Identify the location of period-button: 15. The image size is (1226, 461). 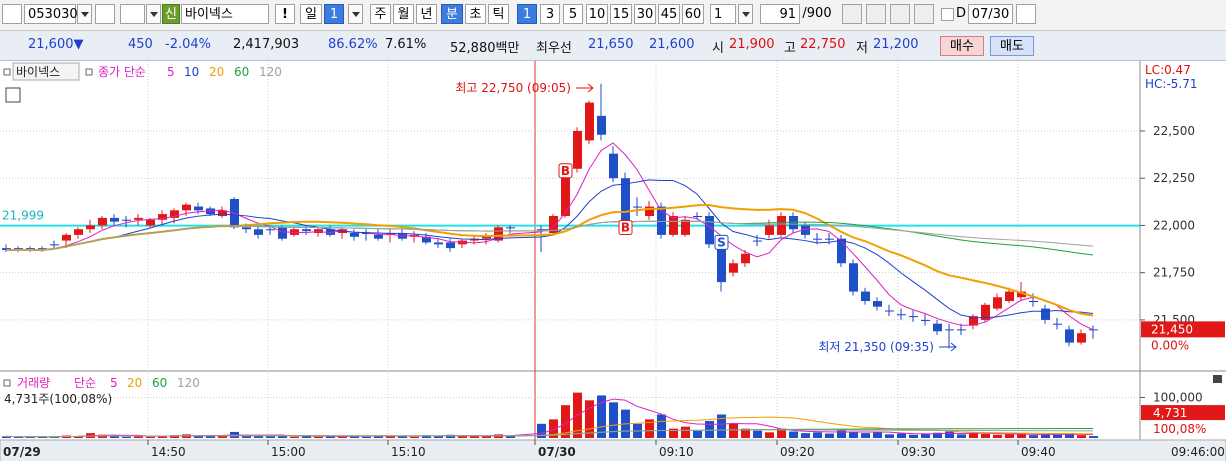
(621, 14).